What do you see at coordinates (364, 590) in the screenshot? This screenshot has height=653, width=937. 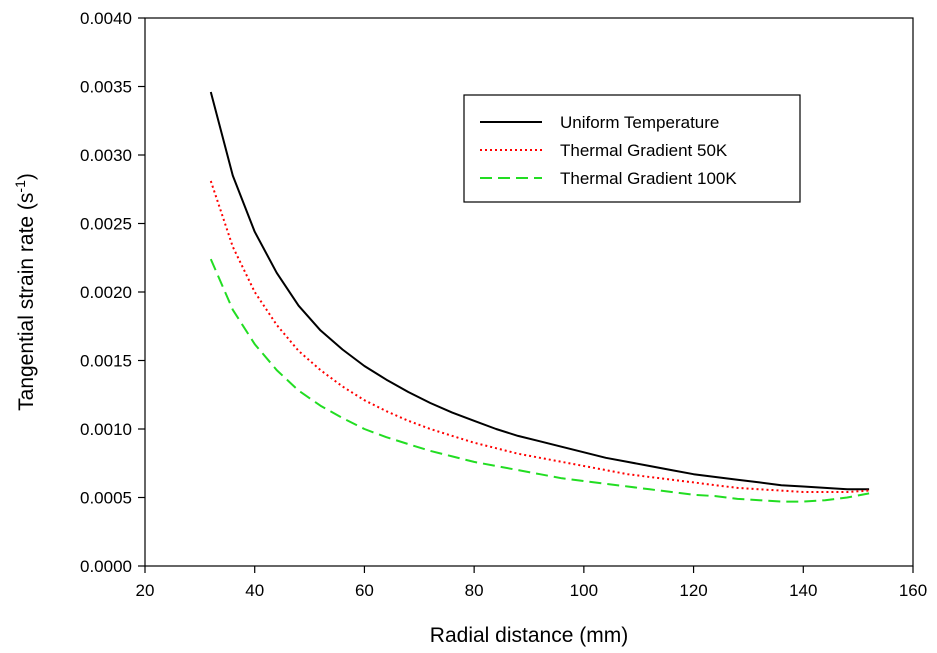 I see `x-tick-label: 60` at bounding box center [364, 590].